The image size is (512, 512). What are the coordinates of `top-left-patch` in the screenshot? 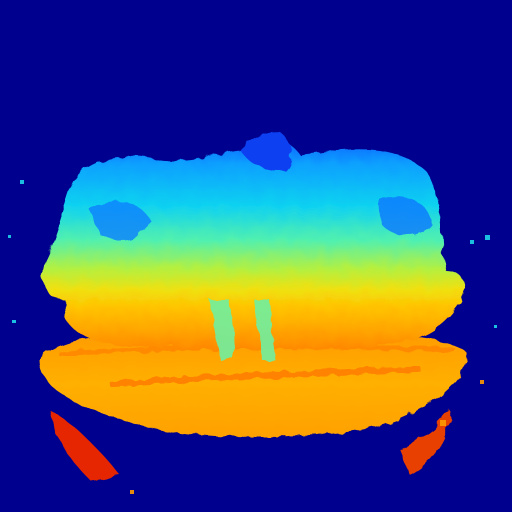 It's located at (120, 220).